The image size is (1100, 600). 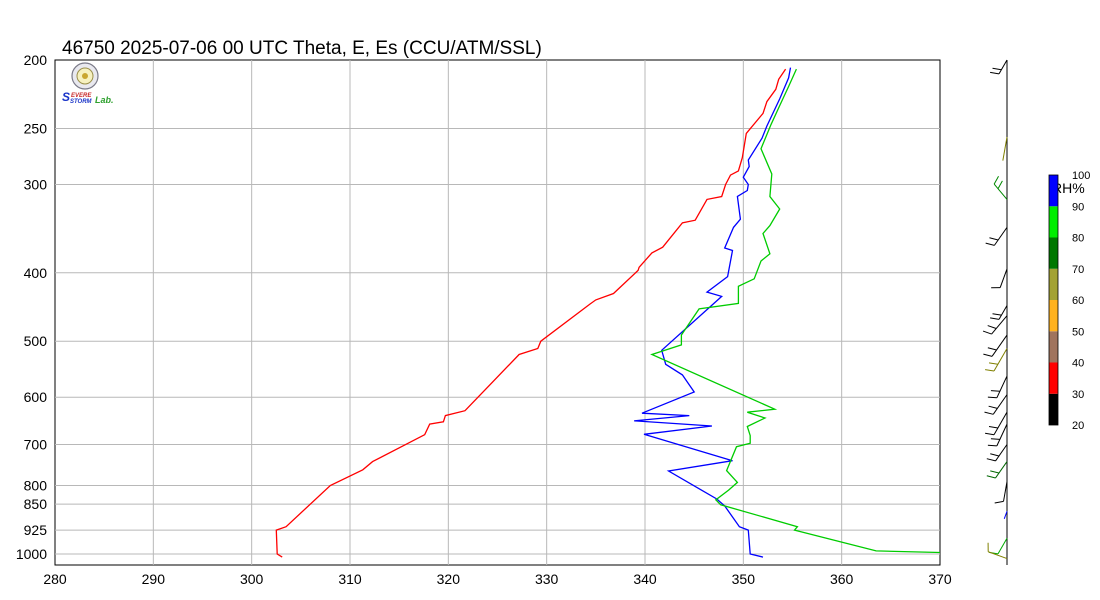 I want to click on y-tick-label: 250, so click(x=36, y=128).